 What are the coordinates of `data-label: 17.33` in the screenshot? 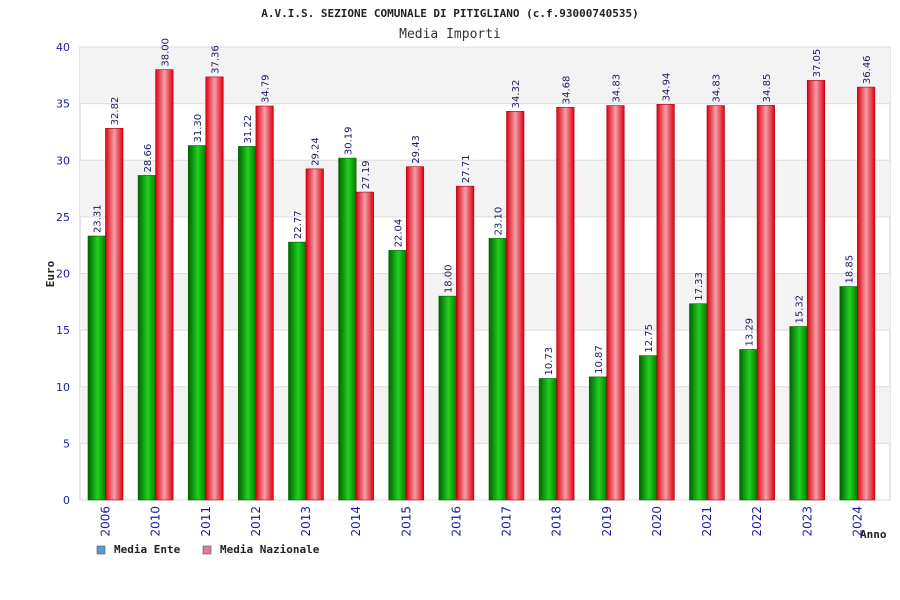 It's located at (699, 286).